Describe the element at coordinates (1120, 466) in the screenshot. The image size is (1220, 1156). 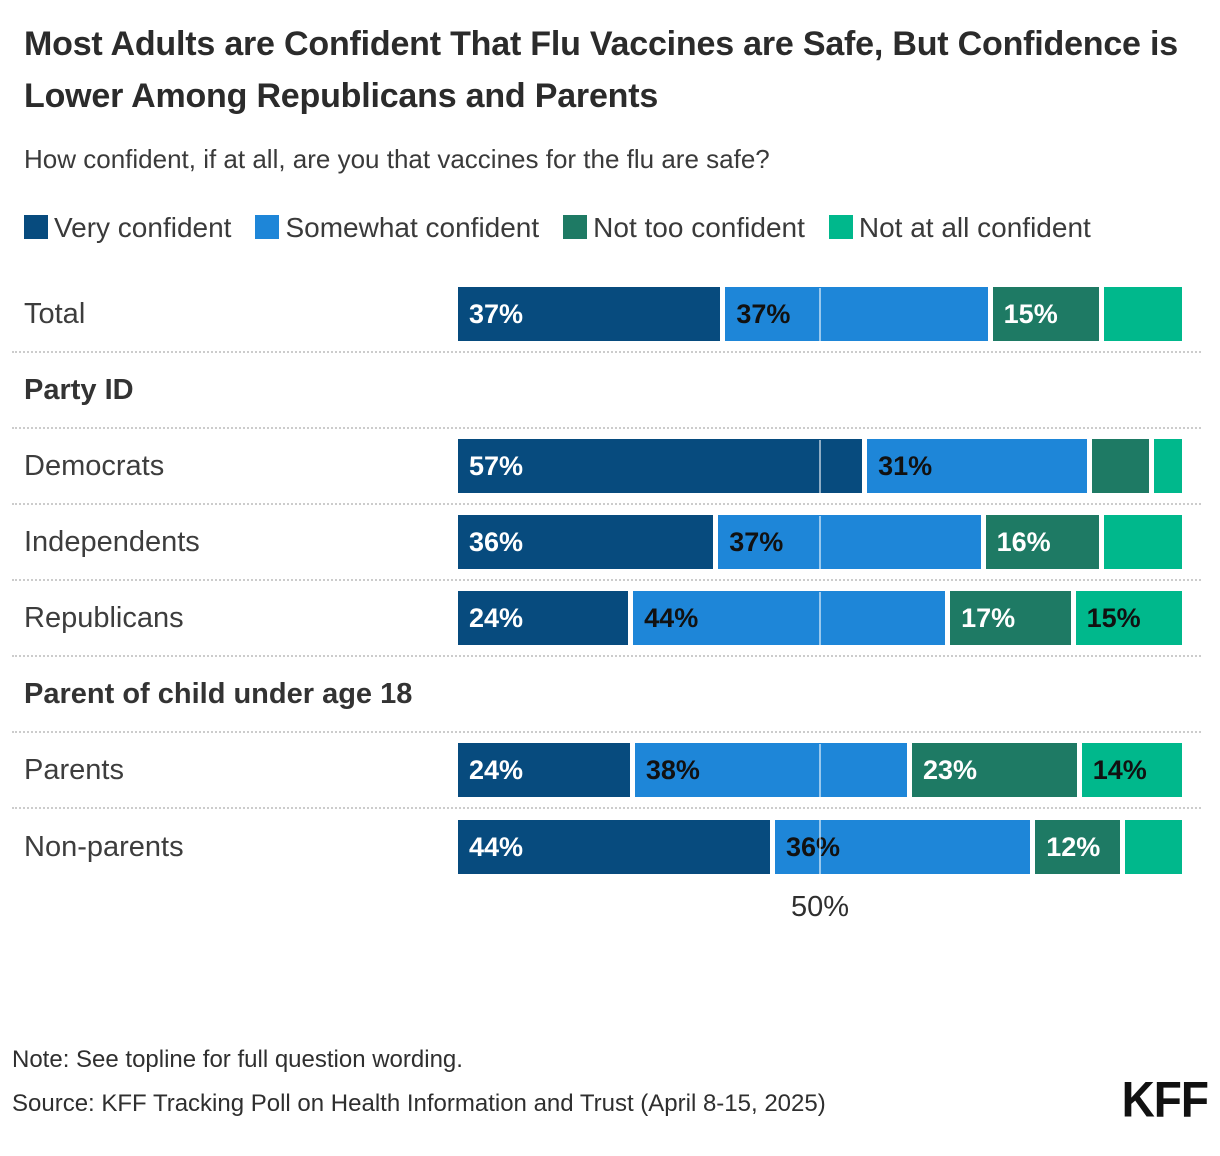
I see `bar-segment-not-too-confident` at that location.